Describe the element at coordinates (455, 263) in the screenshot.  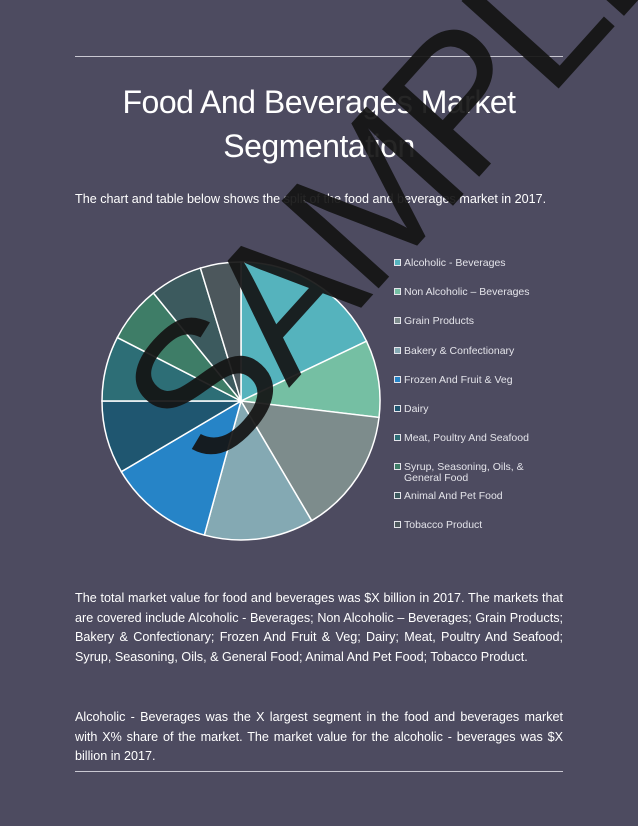
I see `legend-label: Alcoholic - Beverages` at that location.